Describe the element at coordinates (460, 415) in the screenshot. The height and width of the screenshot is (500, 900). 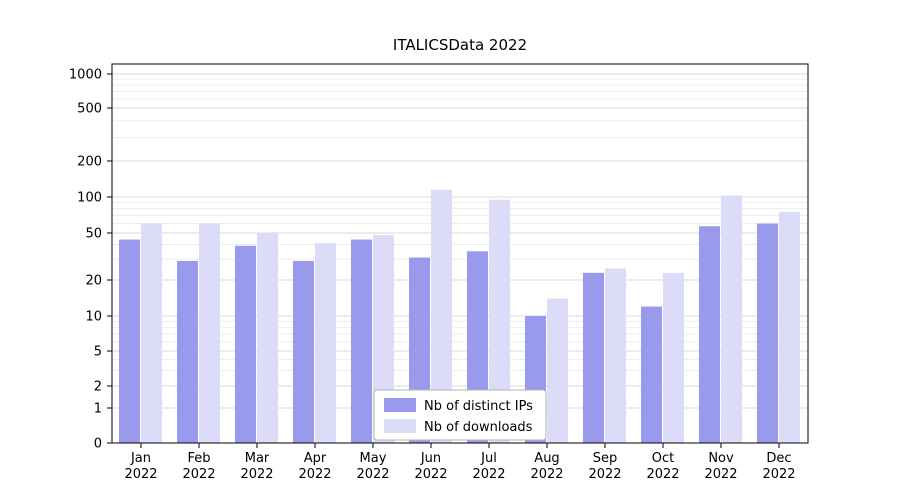
I see `legend-box` at that location.